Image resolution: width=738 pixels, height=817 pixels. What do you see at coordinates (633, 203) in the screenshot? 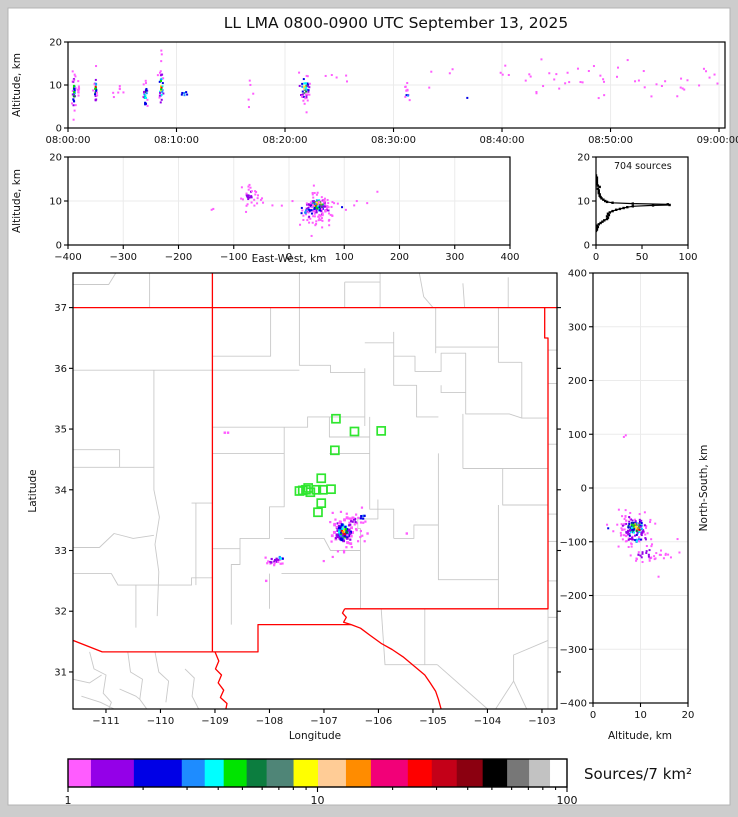
I see `hist-altitude-profile` at bounding box center [633, 203].